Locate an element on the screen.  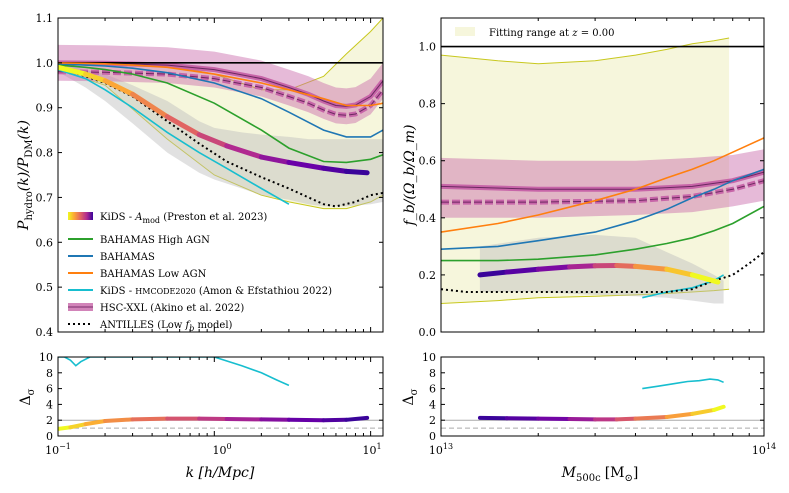
l-ylabel-mid: (k)/P is located at coordinates (24, 174).